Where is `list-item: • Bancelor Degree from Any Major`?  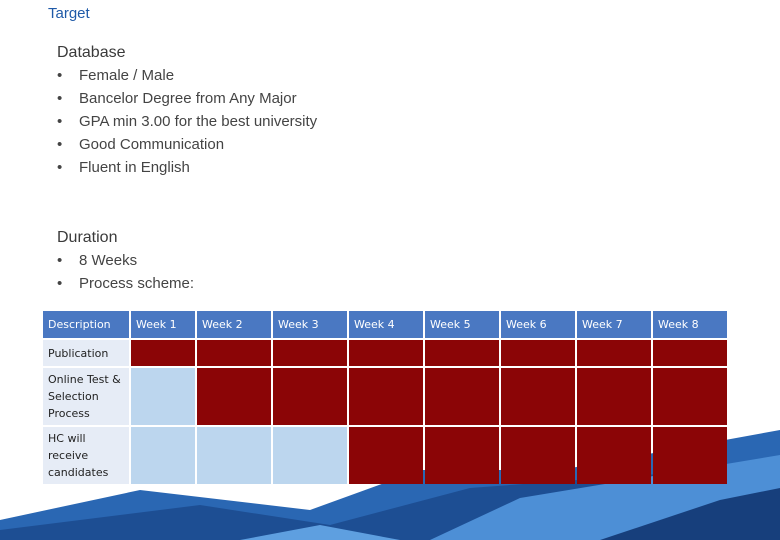 list-item: • Bancelor Degree from Any Major is located at coordinates (187, 98).